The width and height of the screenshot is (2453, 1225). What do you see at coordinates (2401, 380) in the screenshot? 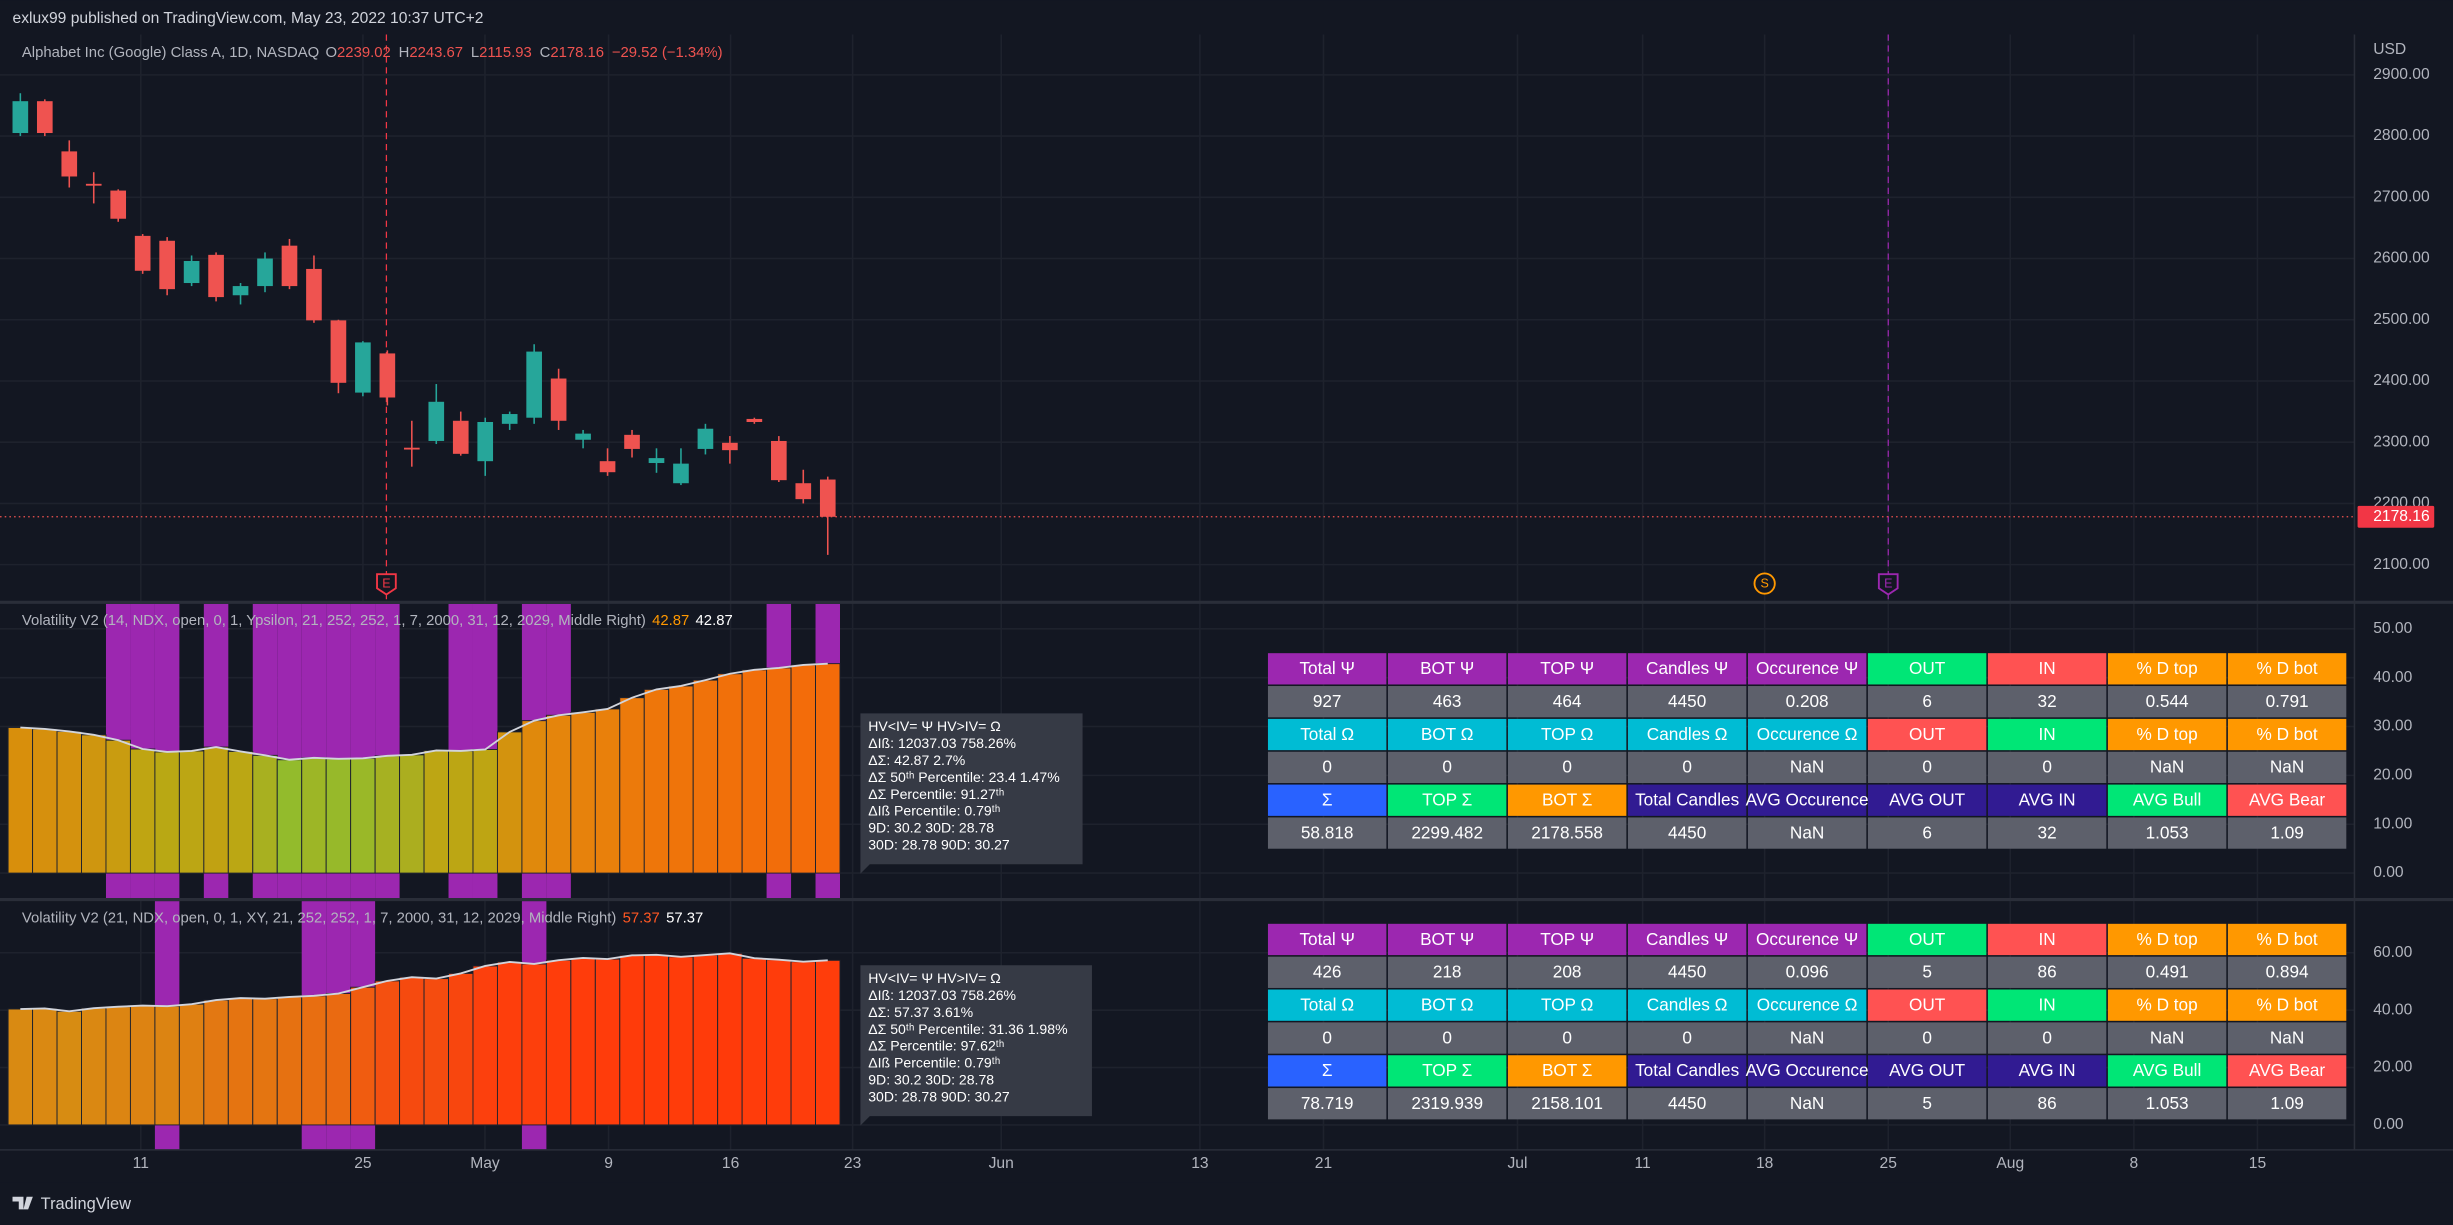
I see `y-tick-label: 2400.00` at bounding box center [2401, 380].